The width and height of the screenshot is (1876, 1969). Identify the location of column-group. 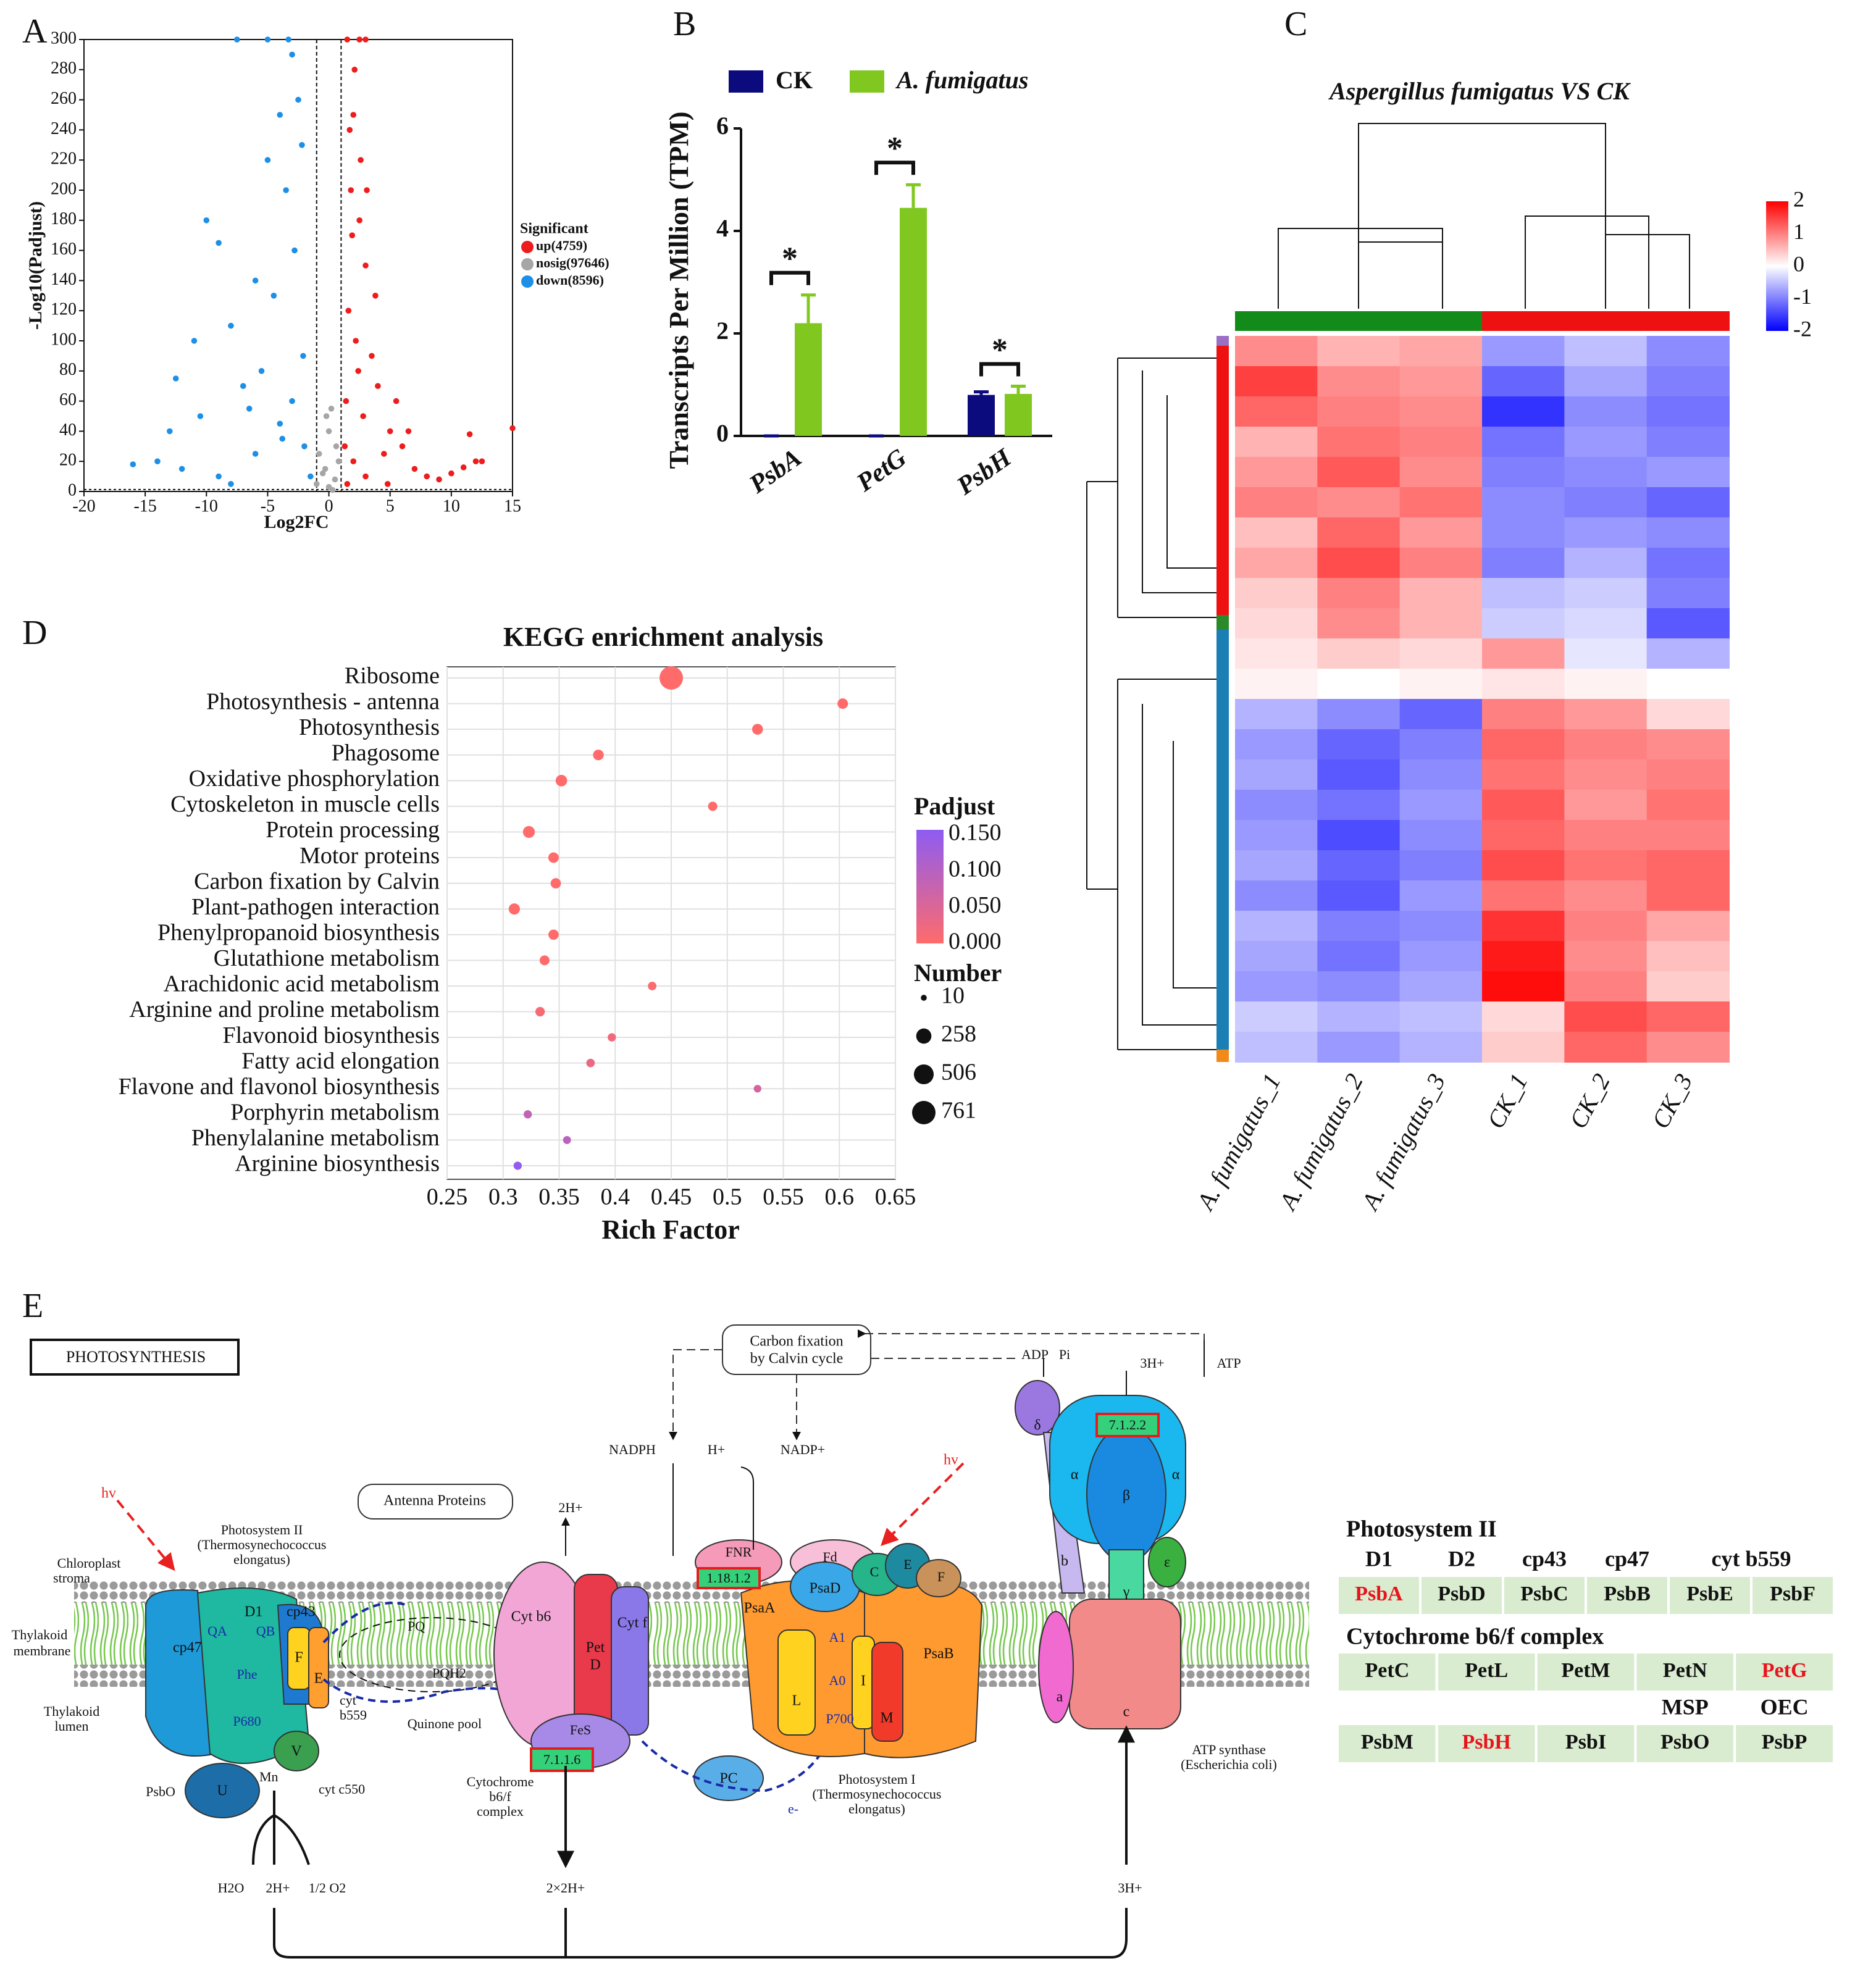
(1688, 321).